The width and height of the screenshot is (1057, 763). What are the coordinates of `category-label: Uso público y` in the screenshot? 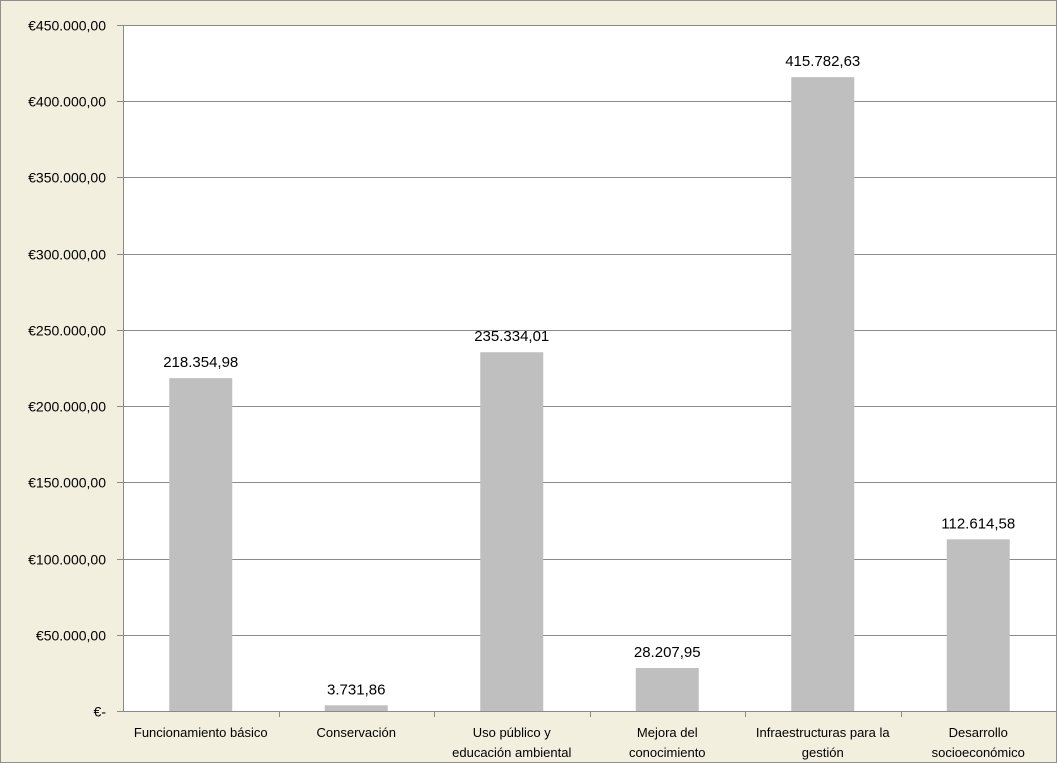 It's located at (512, 732).